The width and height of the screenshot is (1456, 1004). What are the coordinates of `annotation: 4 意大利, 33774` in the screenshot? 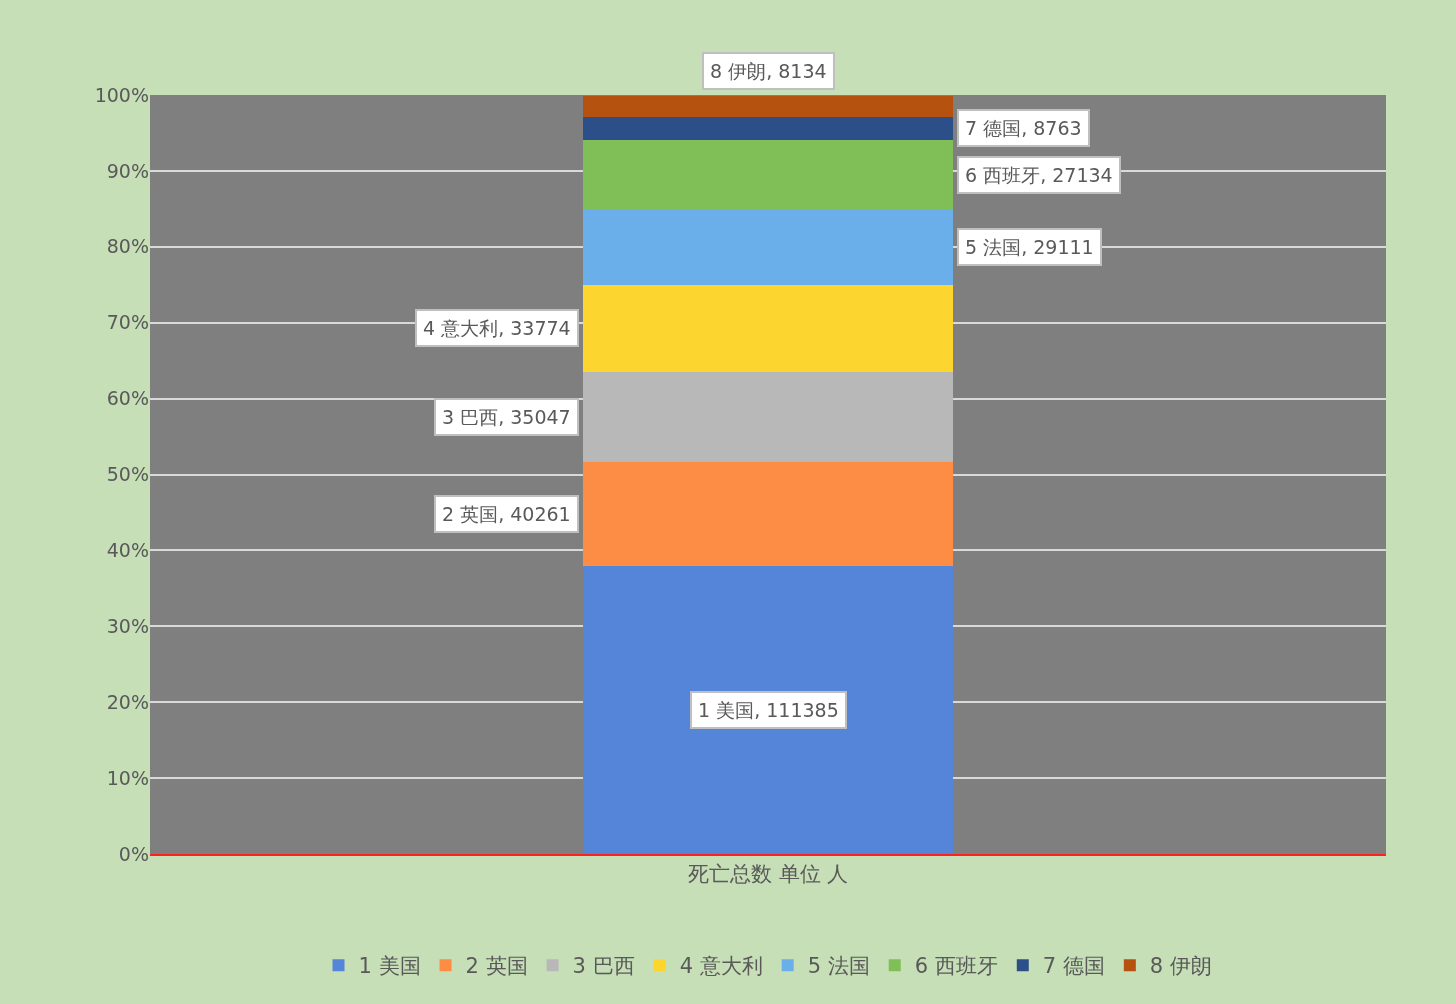 It's located at (497, 328).